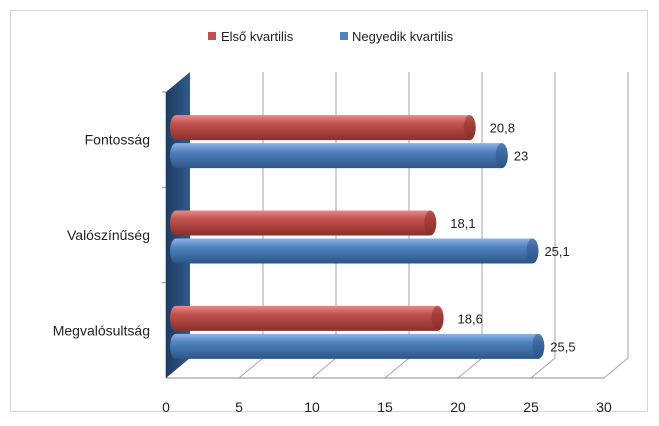  I want to click on x-tick-label: 15, so click(385, 407).